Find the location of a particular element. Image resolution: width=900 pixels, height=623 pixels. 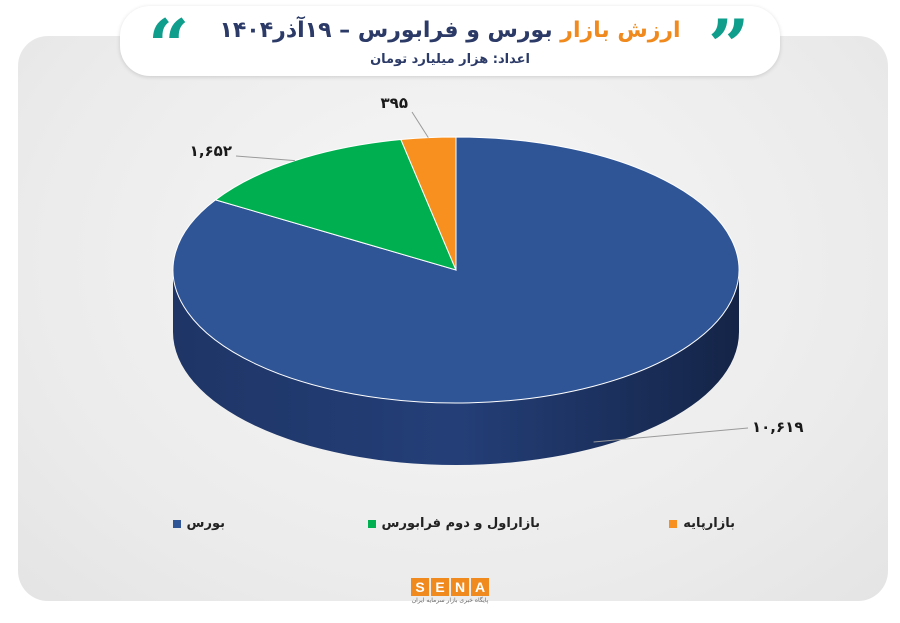

leader-line-بازاراول و دوم فرابورس is located at coordinates (265, 158).